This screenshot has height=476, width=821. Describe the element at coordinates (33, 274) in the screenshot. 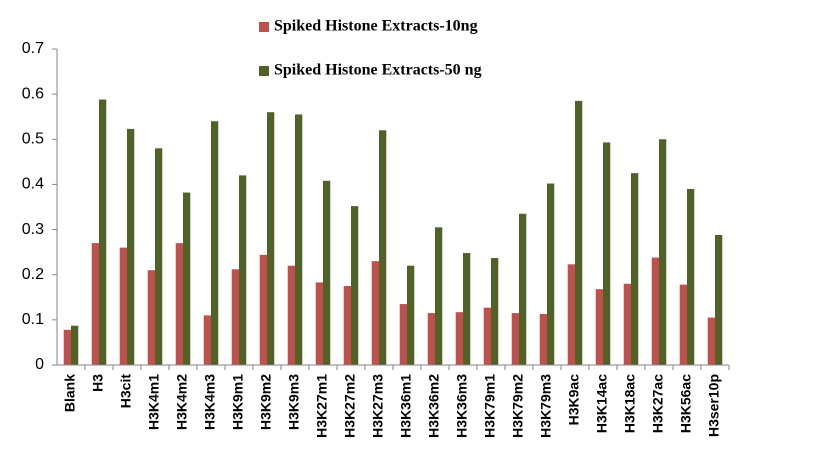

I see `y-tick-label: 0.2` at that location.